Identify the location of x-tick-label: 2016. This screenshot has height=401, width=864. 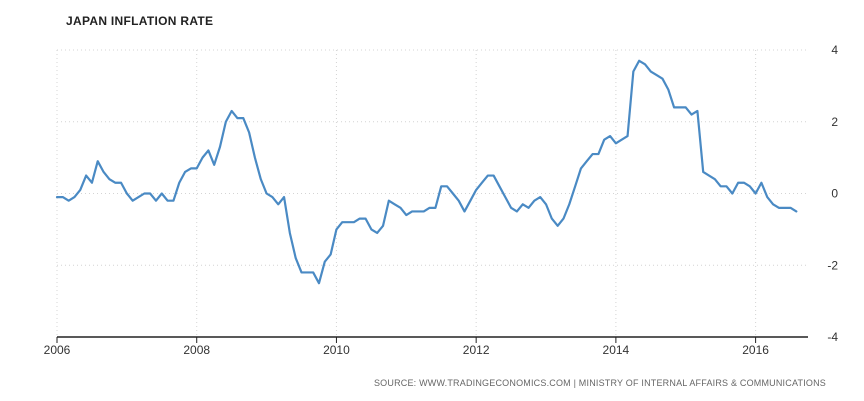
(755, 350).